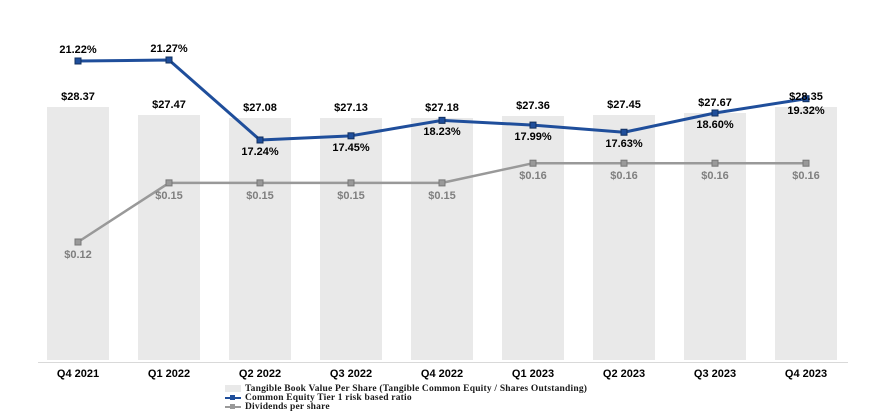 The image size is (885, 418). Describe the element at coordinates (442, 374) in the screenshot. I see `x-axis-label: Q4 2022` at that location.